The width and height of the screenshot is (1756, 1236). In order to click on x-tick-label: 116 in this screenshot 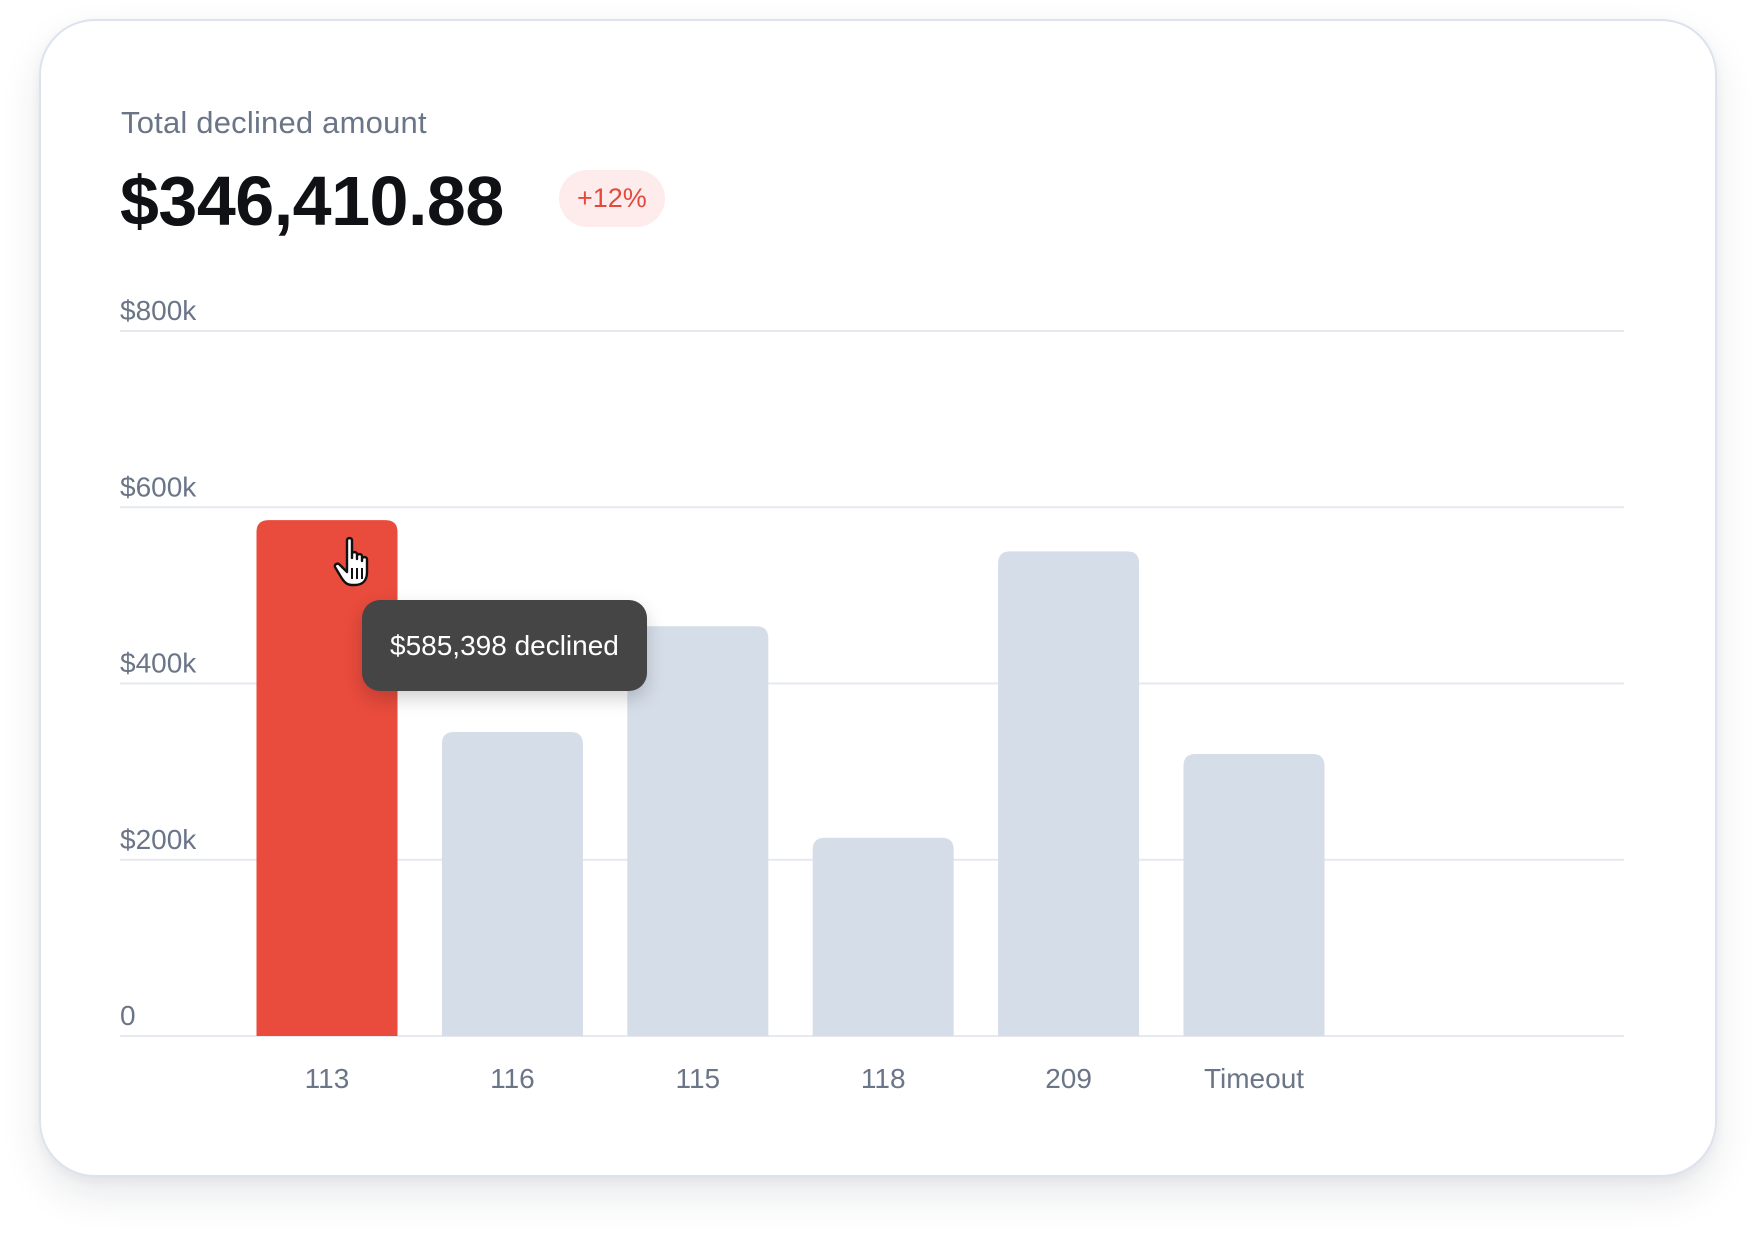, I will do `click(512, 1078)`.